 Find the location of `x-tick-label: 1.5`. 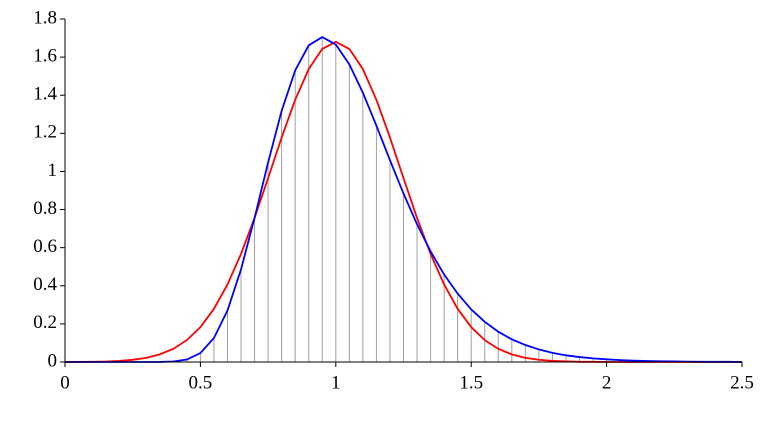

x-tick-label: 1.5 is located at coordinates (471, 382).